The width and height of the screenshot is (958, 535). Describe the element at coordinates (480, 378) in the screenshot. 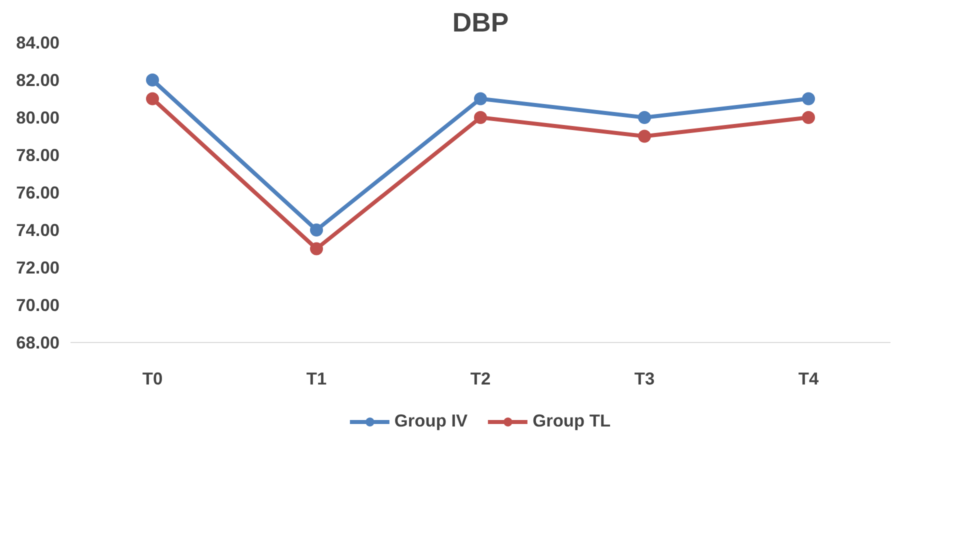

I see `x-tick-label: T2` at that location.